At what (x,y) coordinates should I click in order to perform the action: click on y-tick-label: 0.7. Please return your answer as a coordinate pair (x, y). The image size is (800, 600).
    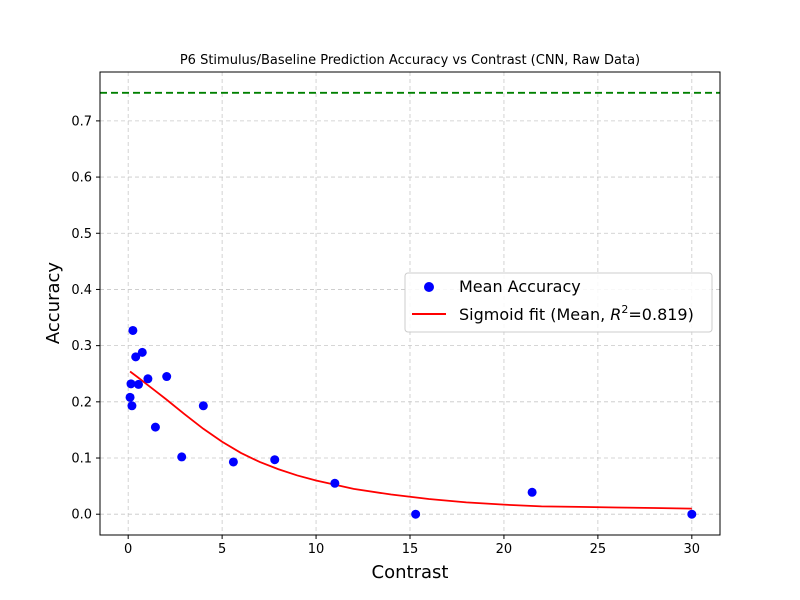
    Looking at the image, I should click on (81, 121).